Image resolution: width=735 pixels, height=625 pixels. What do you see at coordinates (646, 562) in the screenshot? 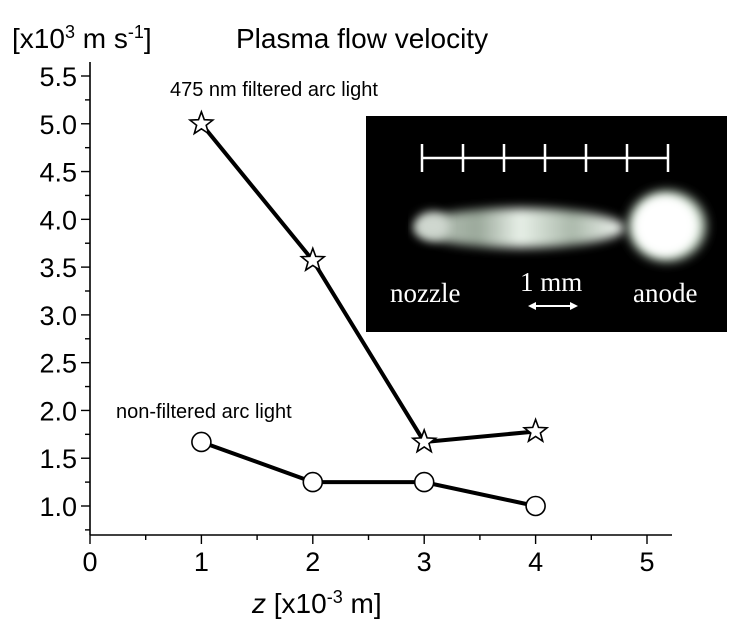
I see `x-tick-label: 5` at bounding box center [646, 562].